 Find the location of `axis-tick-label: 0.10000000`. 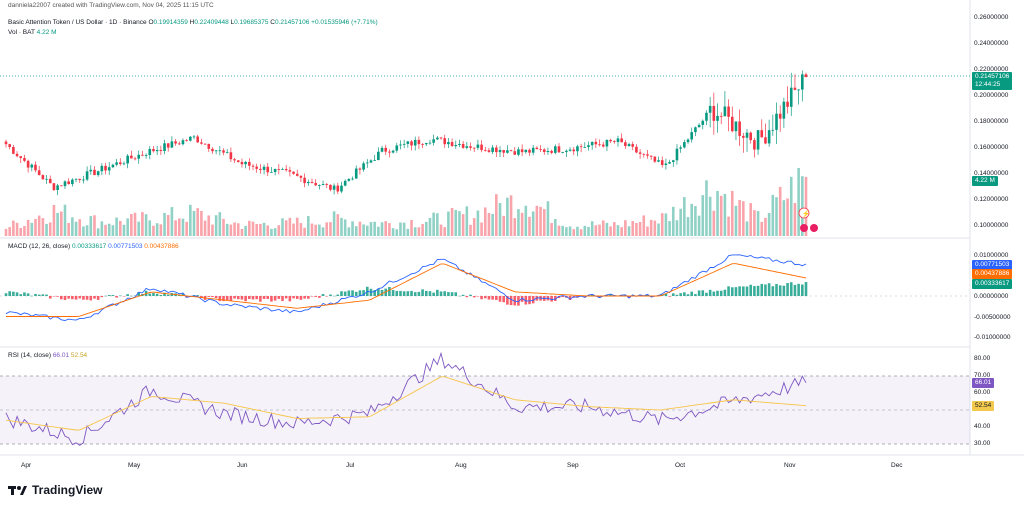

axis-tick-label: 0.10000000 is located at coordinates (991, 225).